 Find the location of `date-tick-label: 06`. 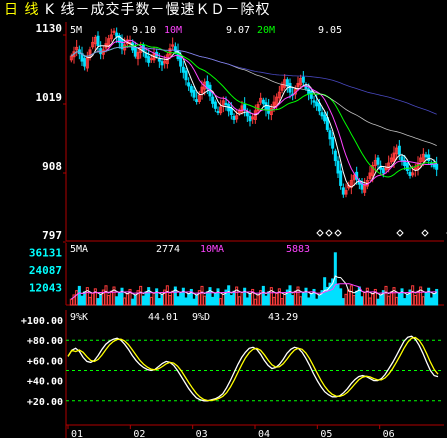

date-tick-label: 06 is located at coordinates (389, 433).